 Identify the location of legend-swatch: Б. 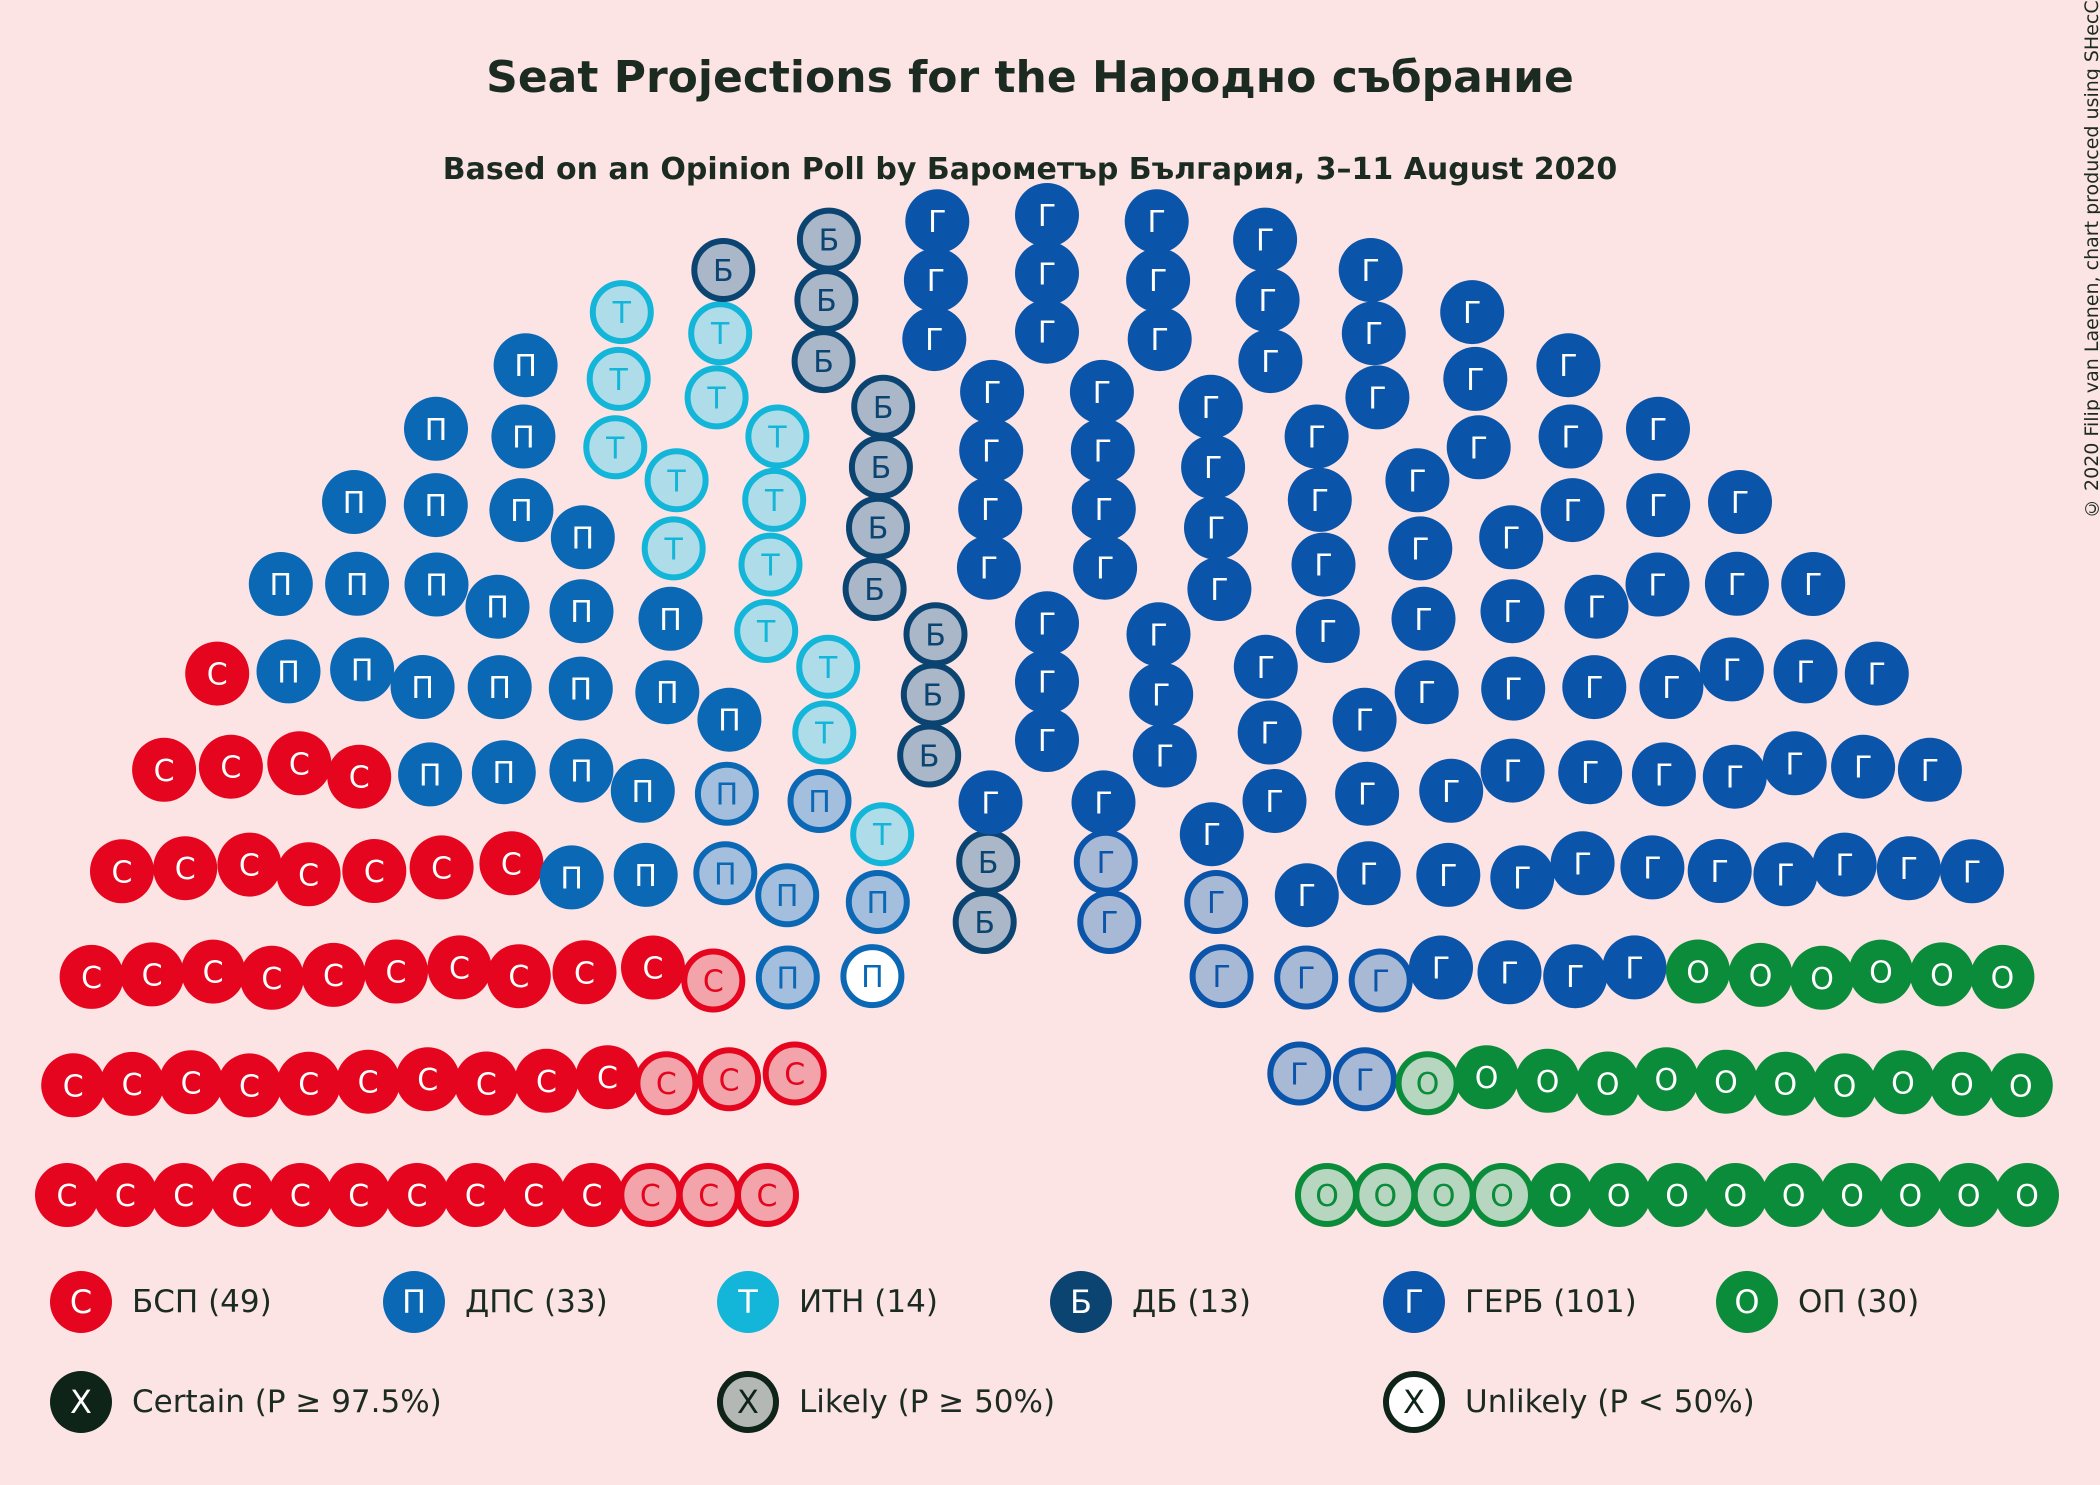
(1081, 1302).